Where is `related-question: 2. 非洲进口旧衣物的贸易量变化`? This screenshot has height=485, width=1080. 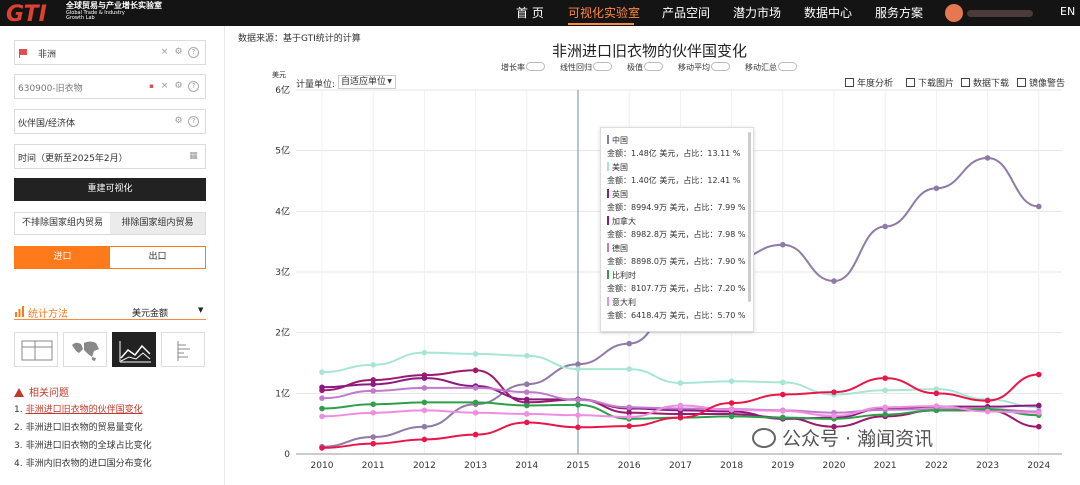 related-question: 2. 非洲进口旧衣物的贸易量变化 is located at coordinates (78, 426).